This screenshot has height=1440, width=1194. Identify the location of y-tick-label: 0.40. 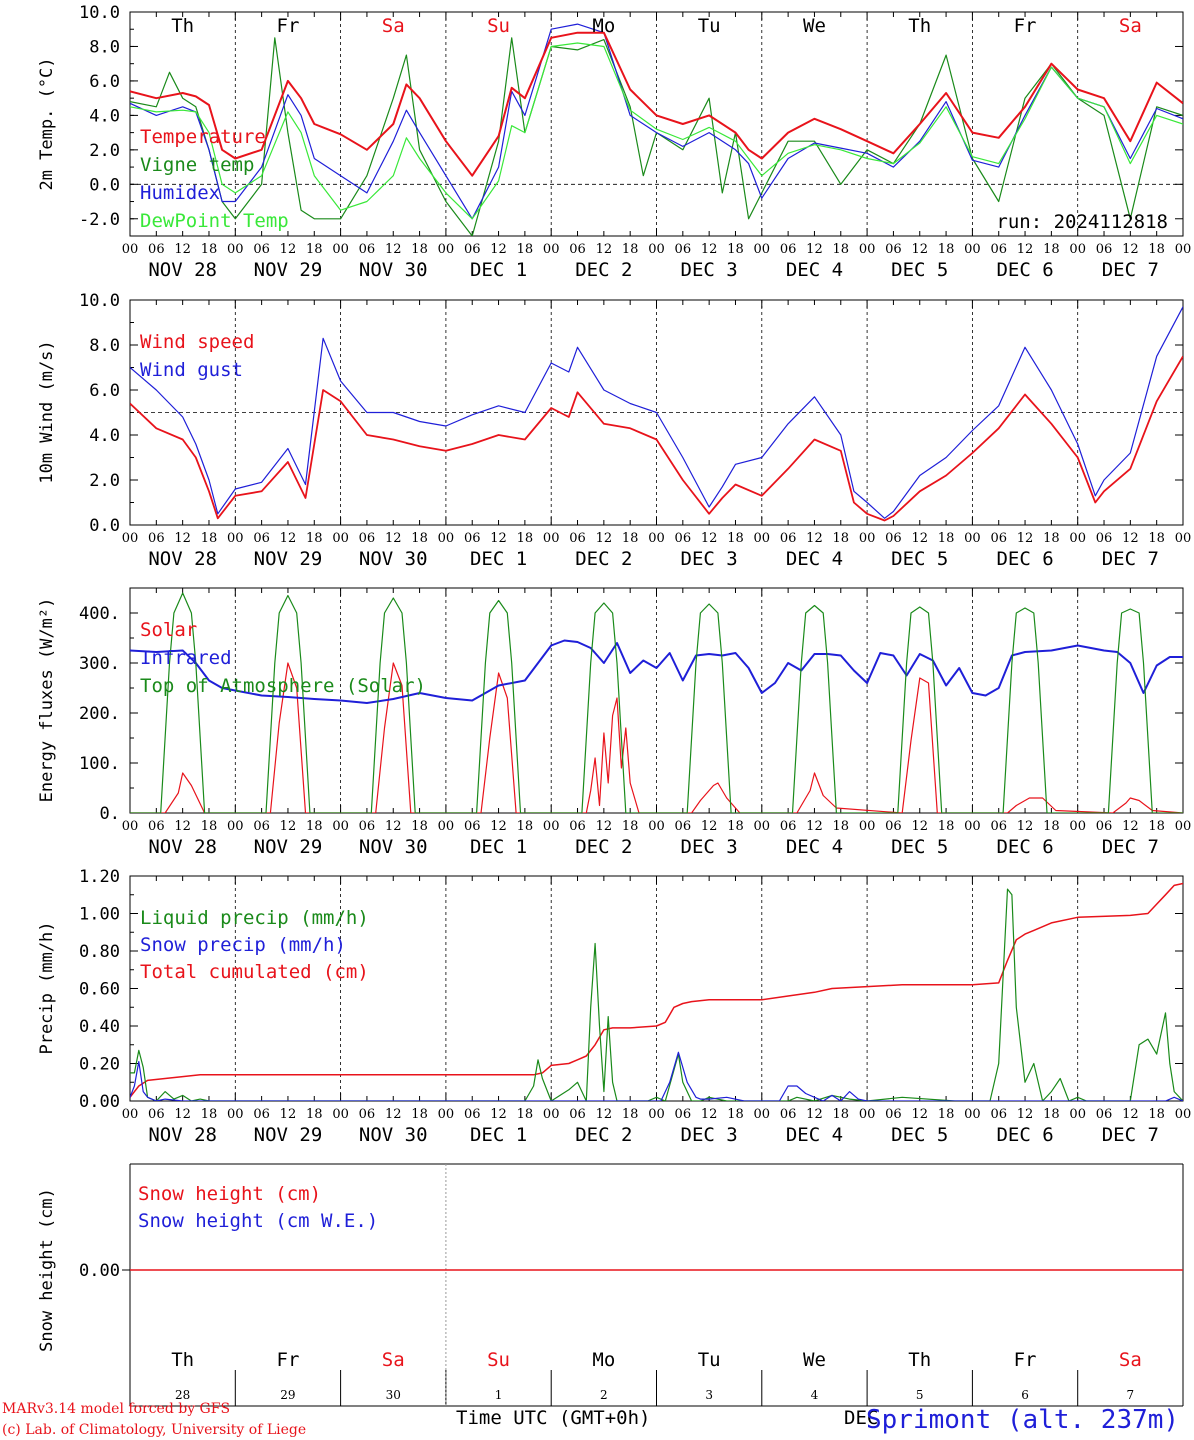
(99, 1027).